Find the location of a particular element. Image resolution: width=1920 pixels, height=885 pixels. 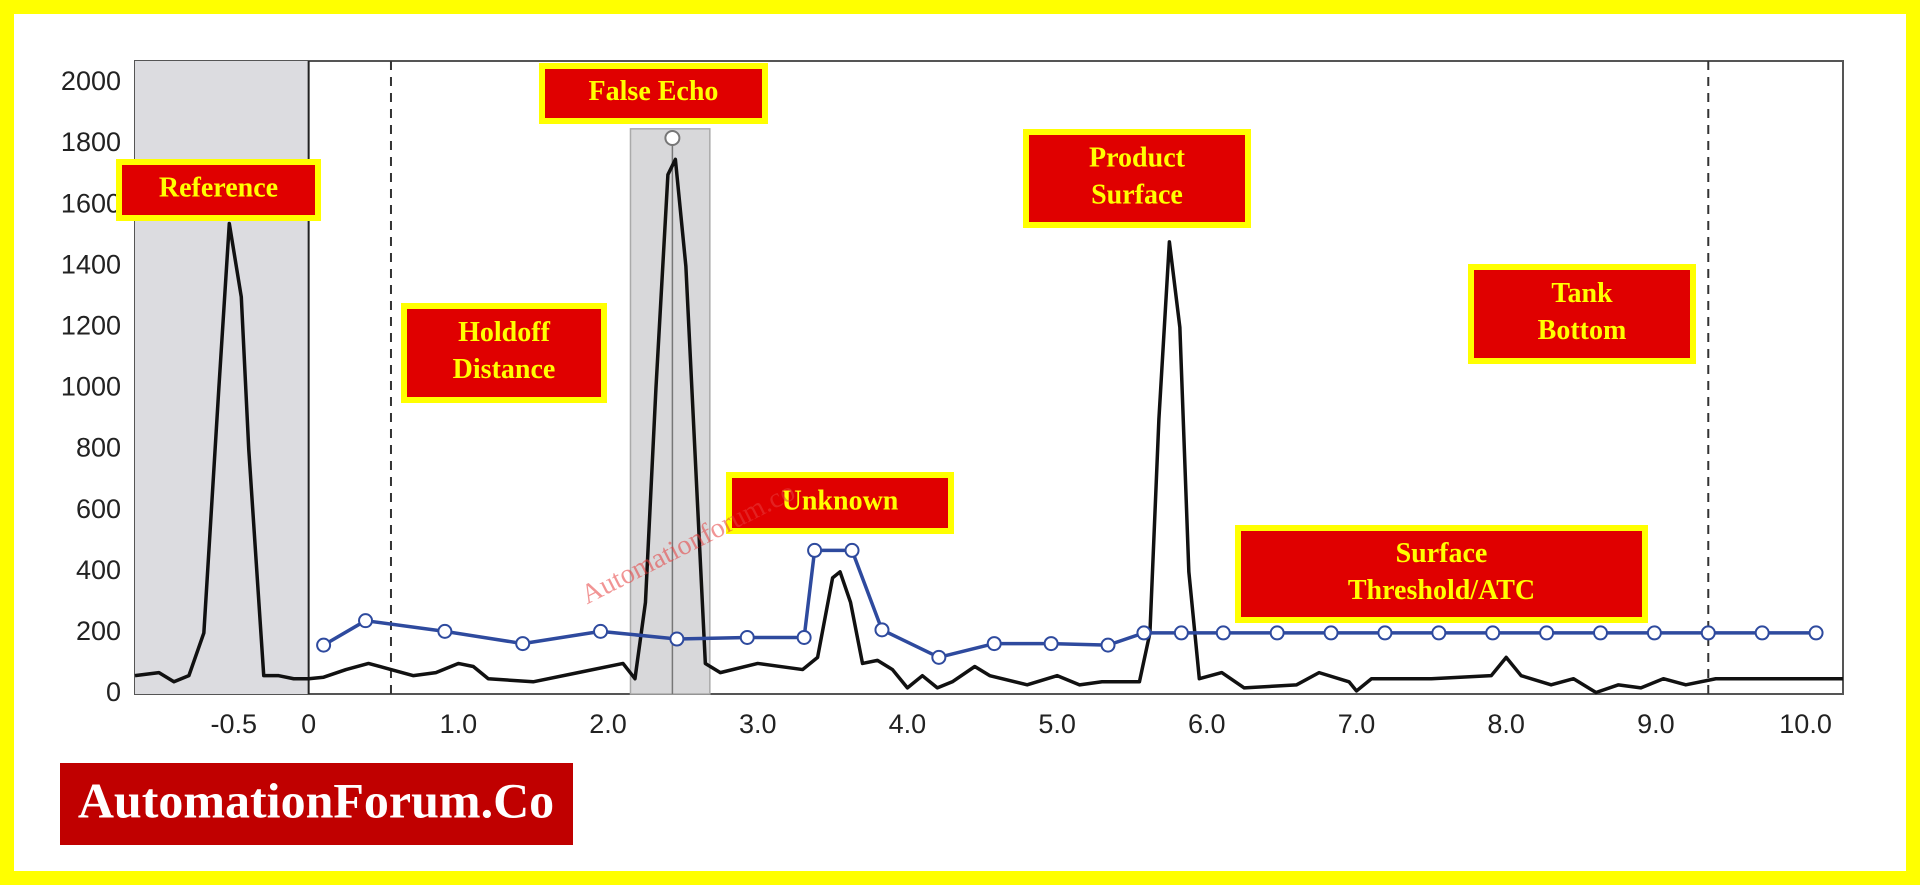

annotation-text: Unknown is located at coordinates (840, 500).